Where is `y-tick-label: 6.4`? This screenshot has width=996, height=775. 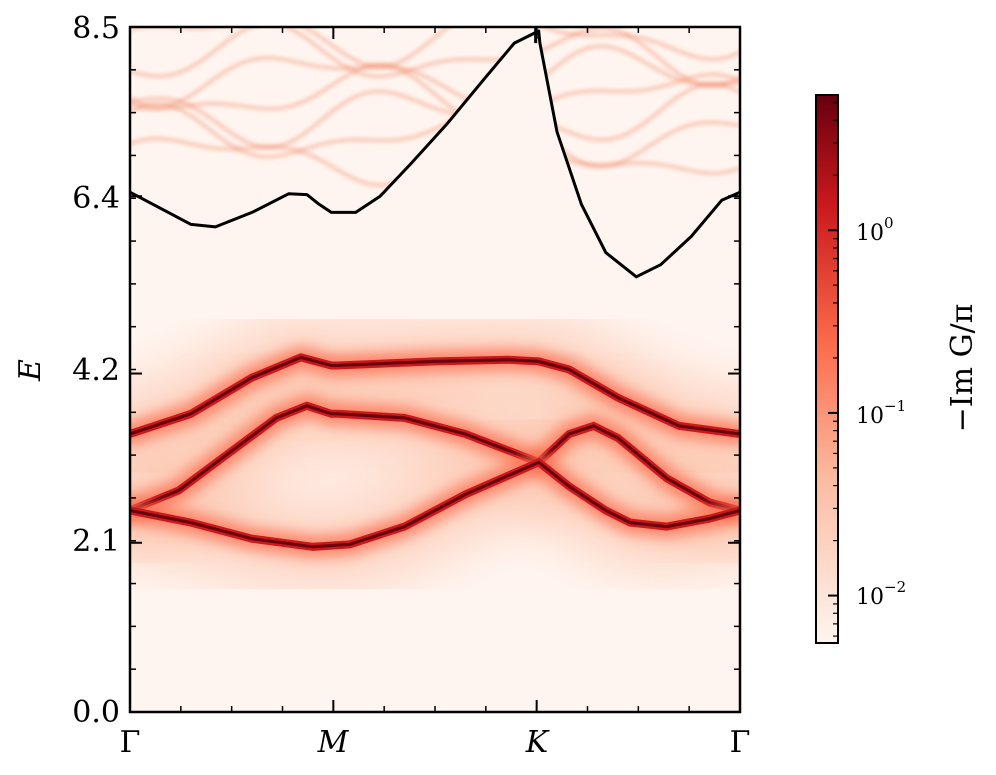 y-tick-label: 6.4 is located at coordinates (96, 198).